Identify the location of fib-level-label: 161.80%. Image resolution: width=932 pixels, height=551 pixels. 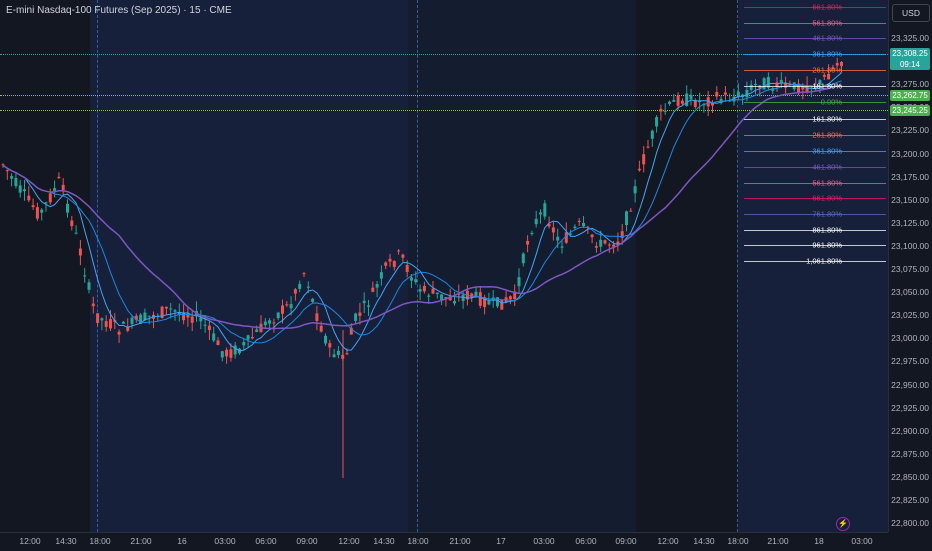
(827, 119).